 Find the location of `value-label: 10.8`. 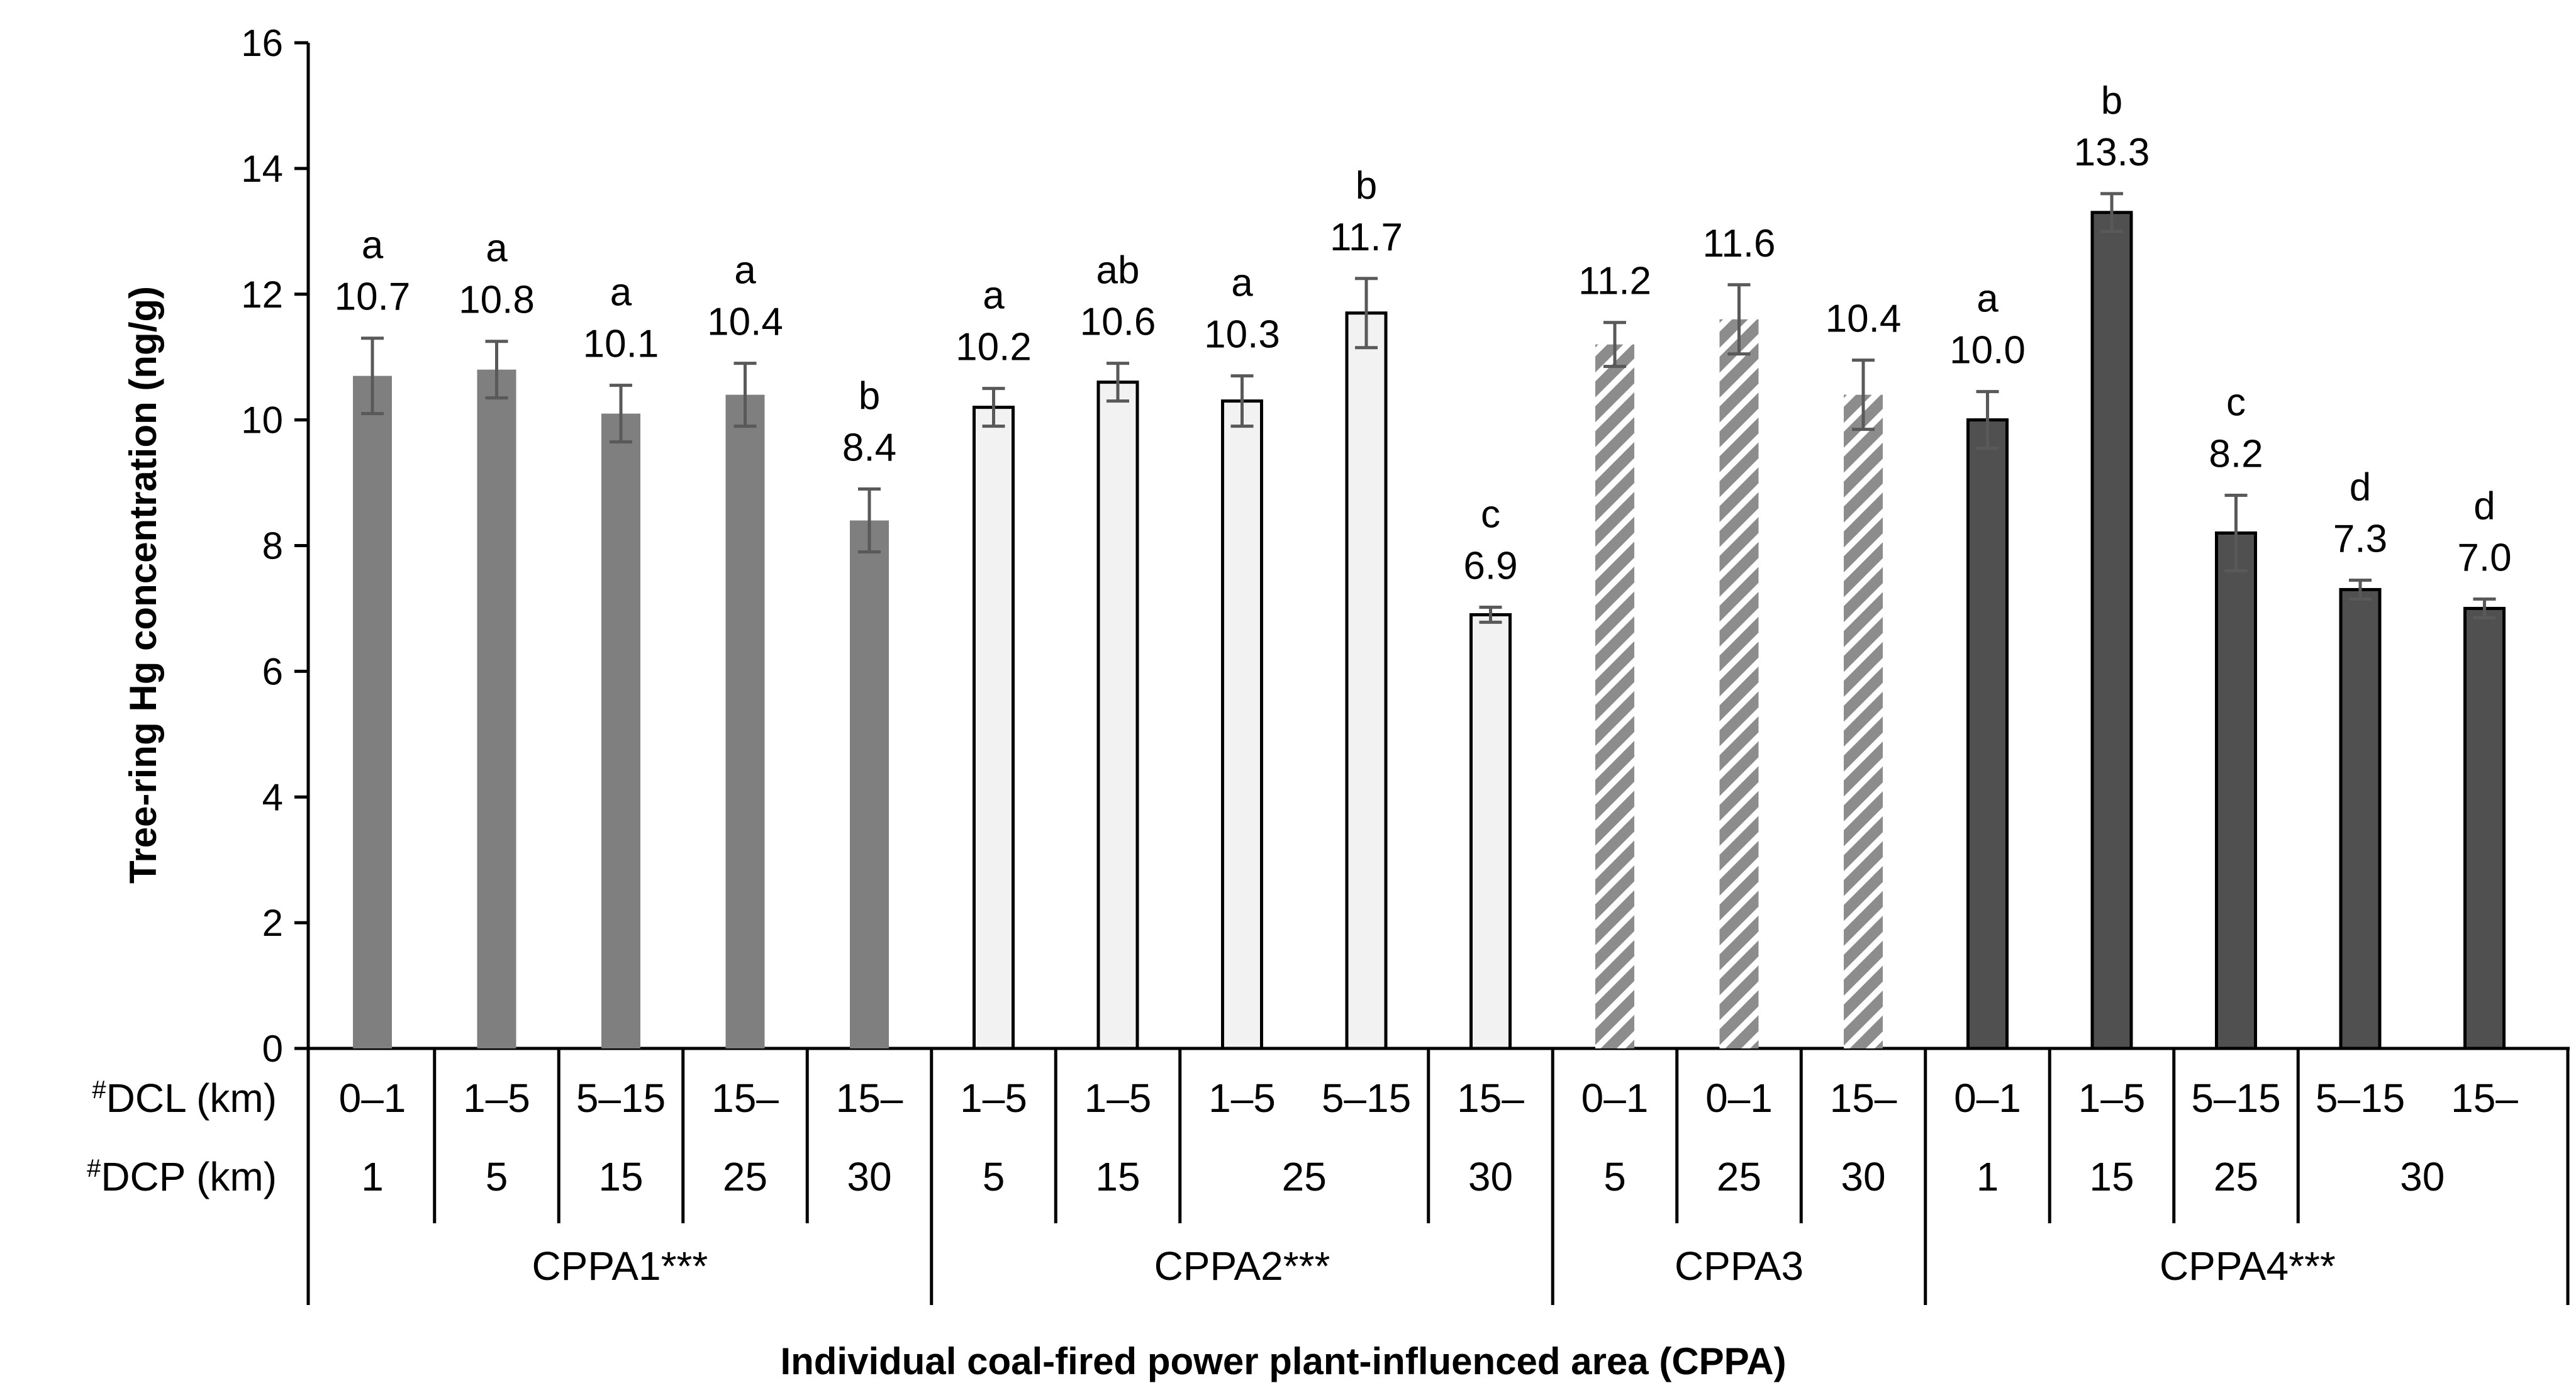

value-label: 10.8 is located at coordinates (497, 300).